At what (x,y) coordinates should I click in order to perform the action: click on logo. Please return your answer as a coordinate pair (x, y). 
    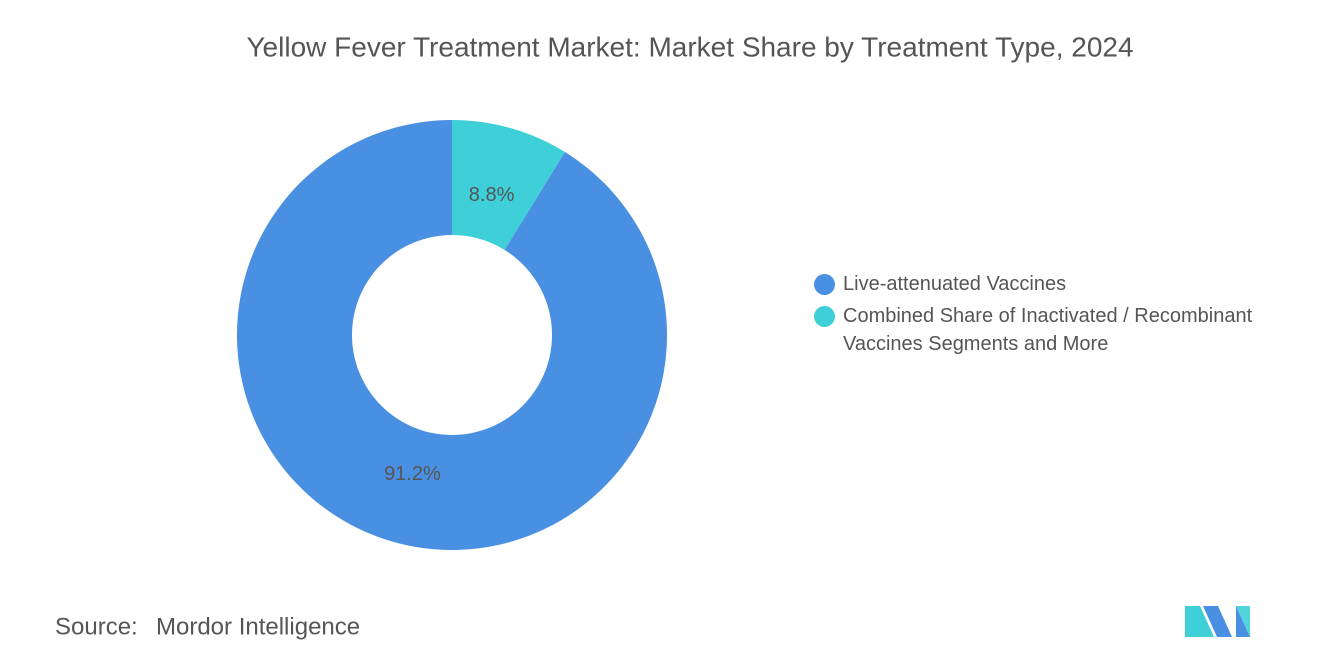
    Looking at the image, I should click on (1217, 621).